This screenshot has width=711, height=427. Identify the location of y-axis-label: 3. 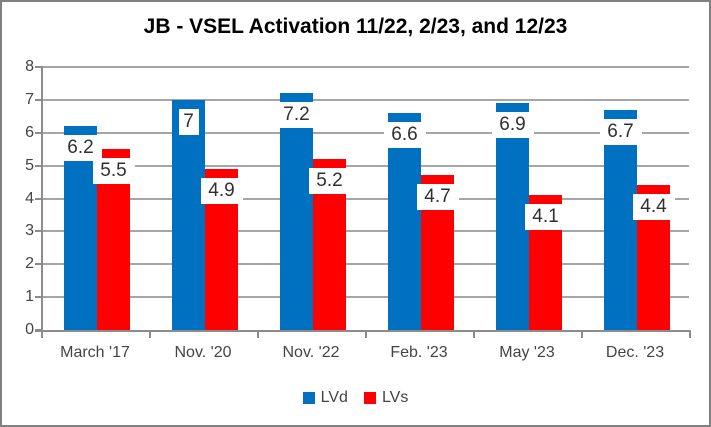
(29, 231).